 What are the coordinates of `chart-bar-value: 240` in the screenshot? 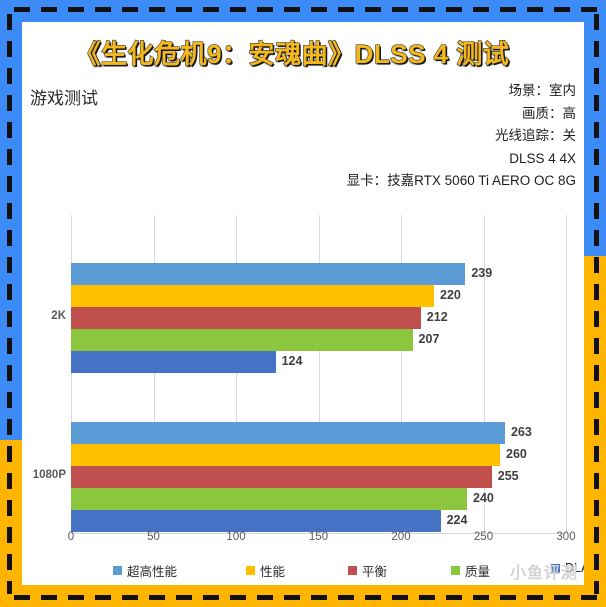 It's located at (483, 498).